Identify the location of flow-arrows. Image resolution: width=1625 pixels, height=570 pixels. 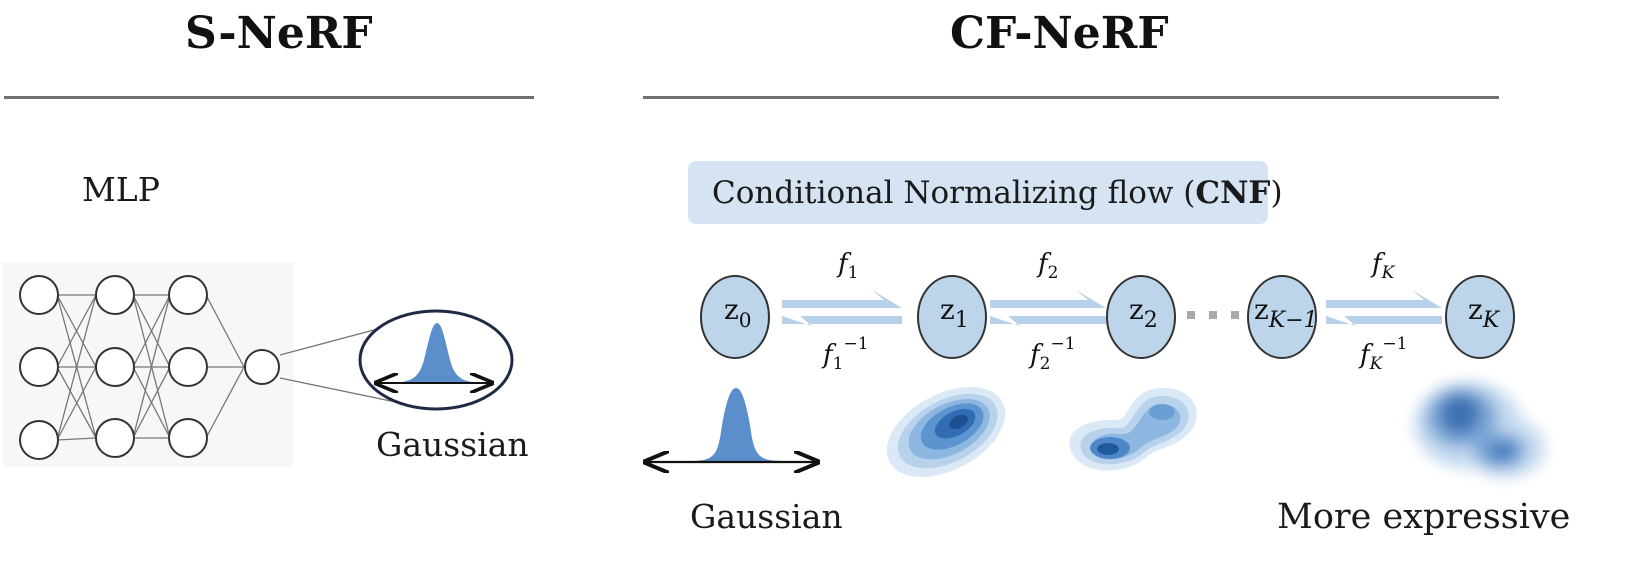
(1112, 308).